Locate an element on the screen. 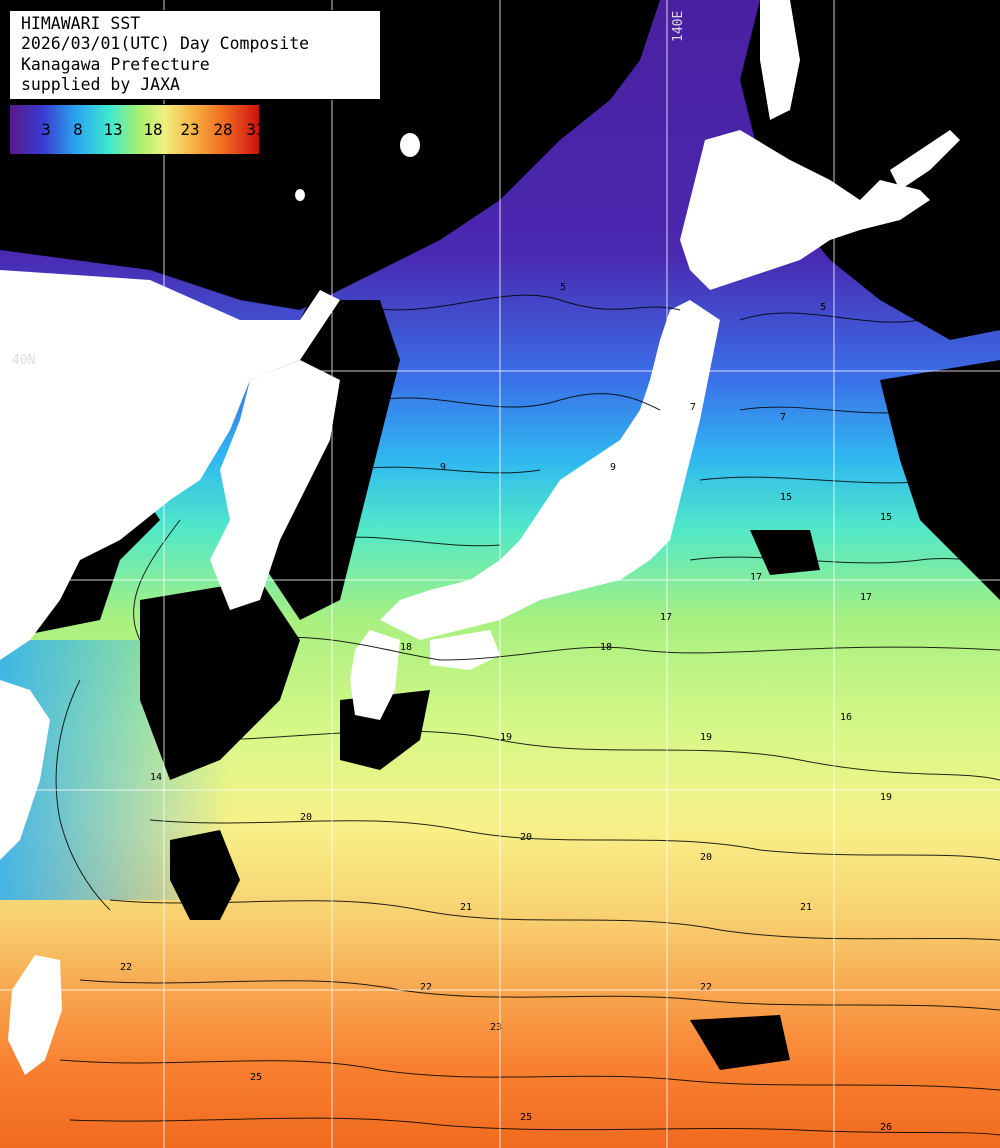 The height and width of the screenshot is (1148, 1000). cloud-east-china-sea is located at coordinates (205, 875).